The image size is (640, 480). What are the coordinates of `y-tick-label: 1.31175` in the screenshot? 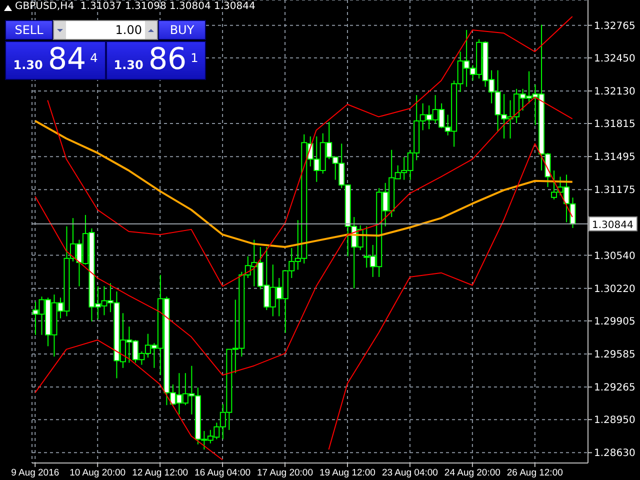 It's located at (615, 190).